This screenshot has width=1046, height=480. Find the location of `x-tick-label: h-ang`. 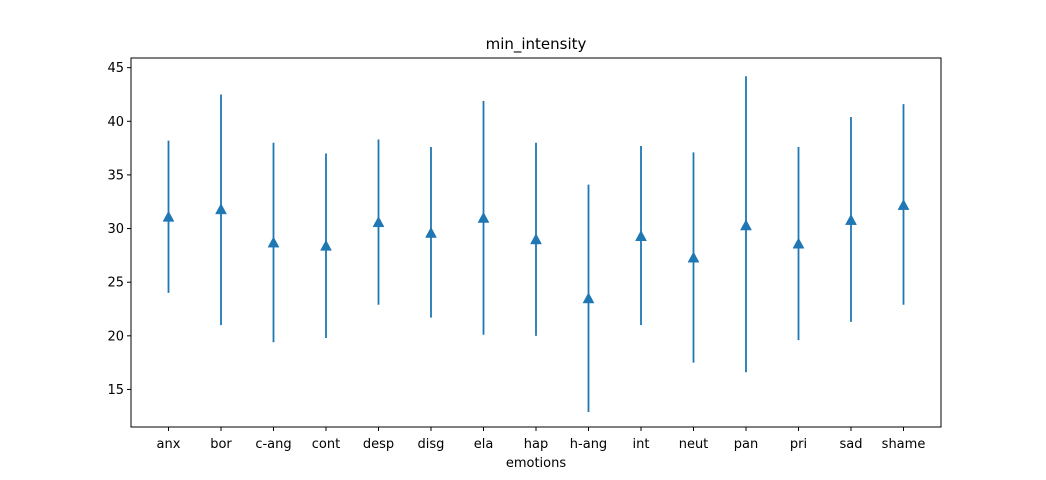

x-tick-label: h-ang is located at coordinates (588, 444).